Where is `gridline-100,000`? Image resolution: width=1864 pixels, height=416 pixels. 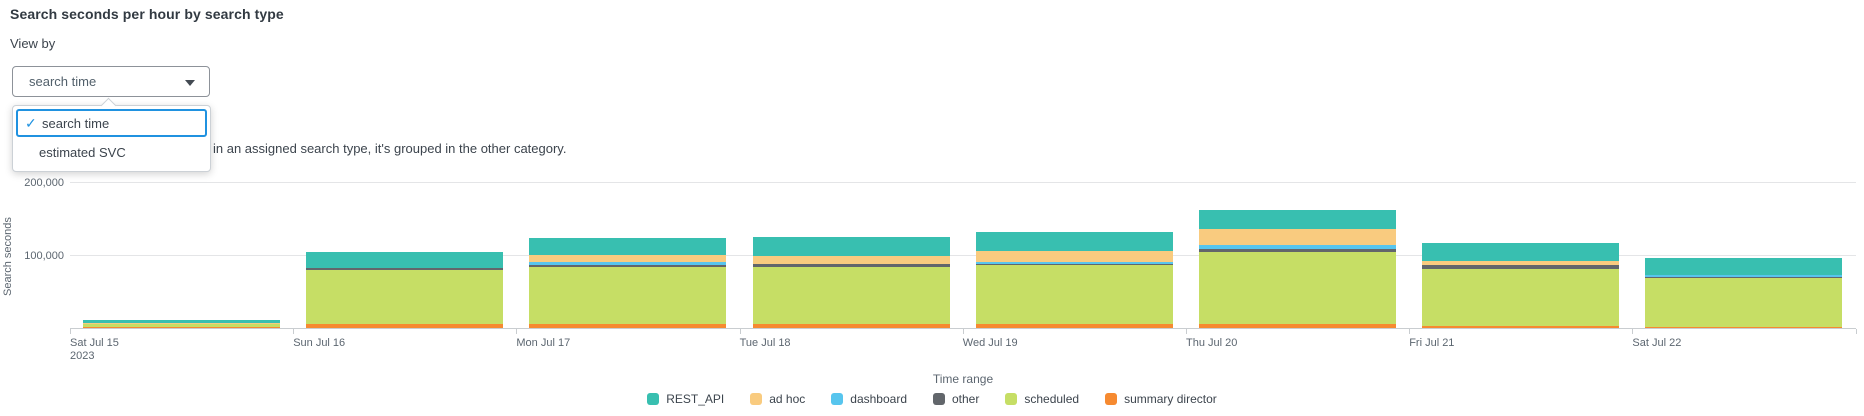 gridline-100,000 is located at coordinates (963, 255).